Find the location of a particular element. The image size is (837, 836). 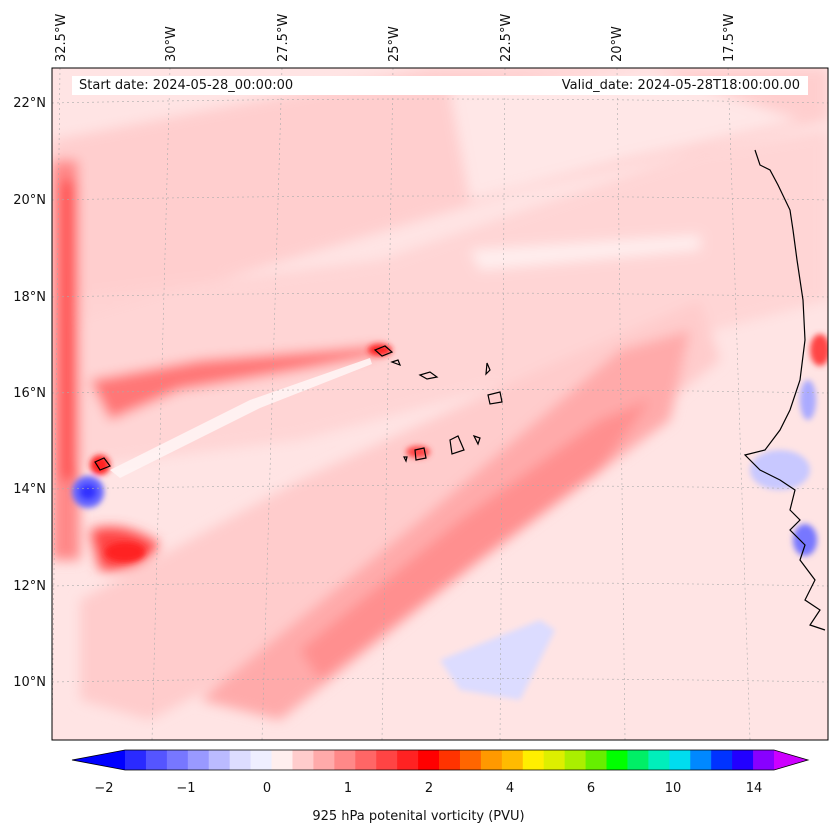

colorbar-label: 925 hPa potenital vorticity (PVU) is located at coordinates (418, 816).